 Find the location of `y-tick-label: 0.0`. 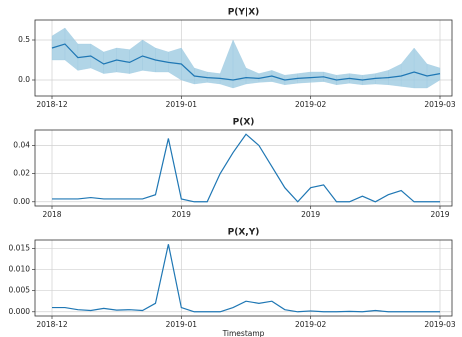

y-tick-label: 0.0 is located at coordinates (24, 79).